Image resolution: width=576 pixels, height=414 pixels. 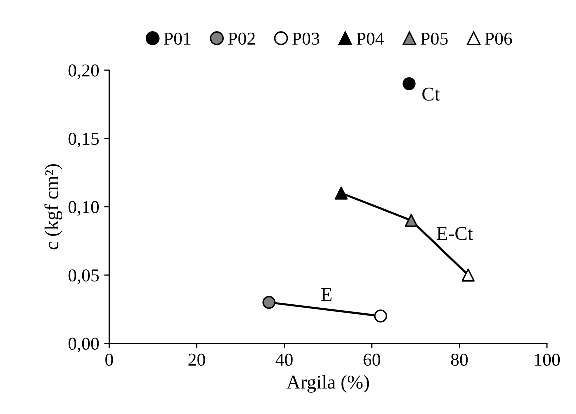 What do you see at coordinates (53, 207) in the screenshot?
I see `y-axis-title: c (kgf cm²)` at bounding box center [53, 207].